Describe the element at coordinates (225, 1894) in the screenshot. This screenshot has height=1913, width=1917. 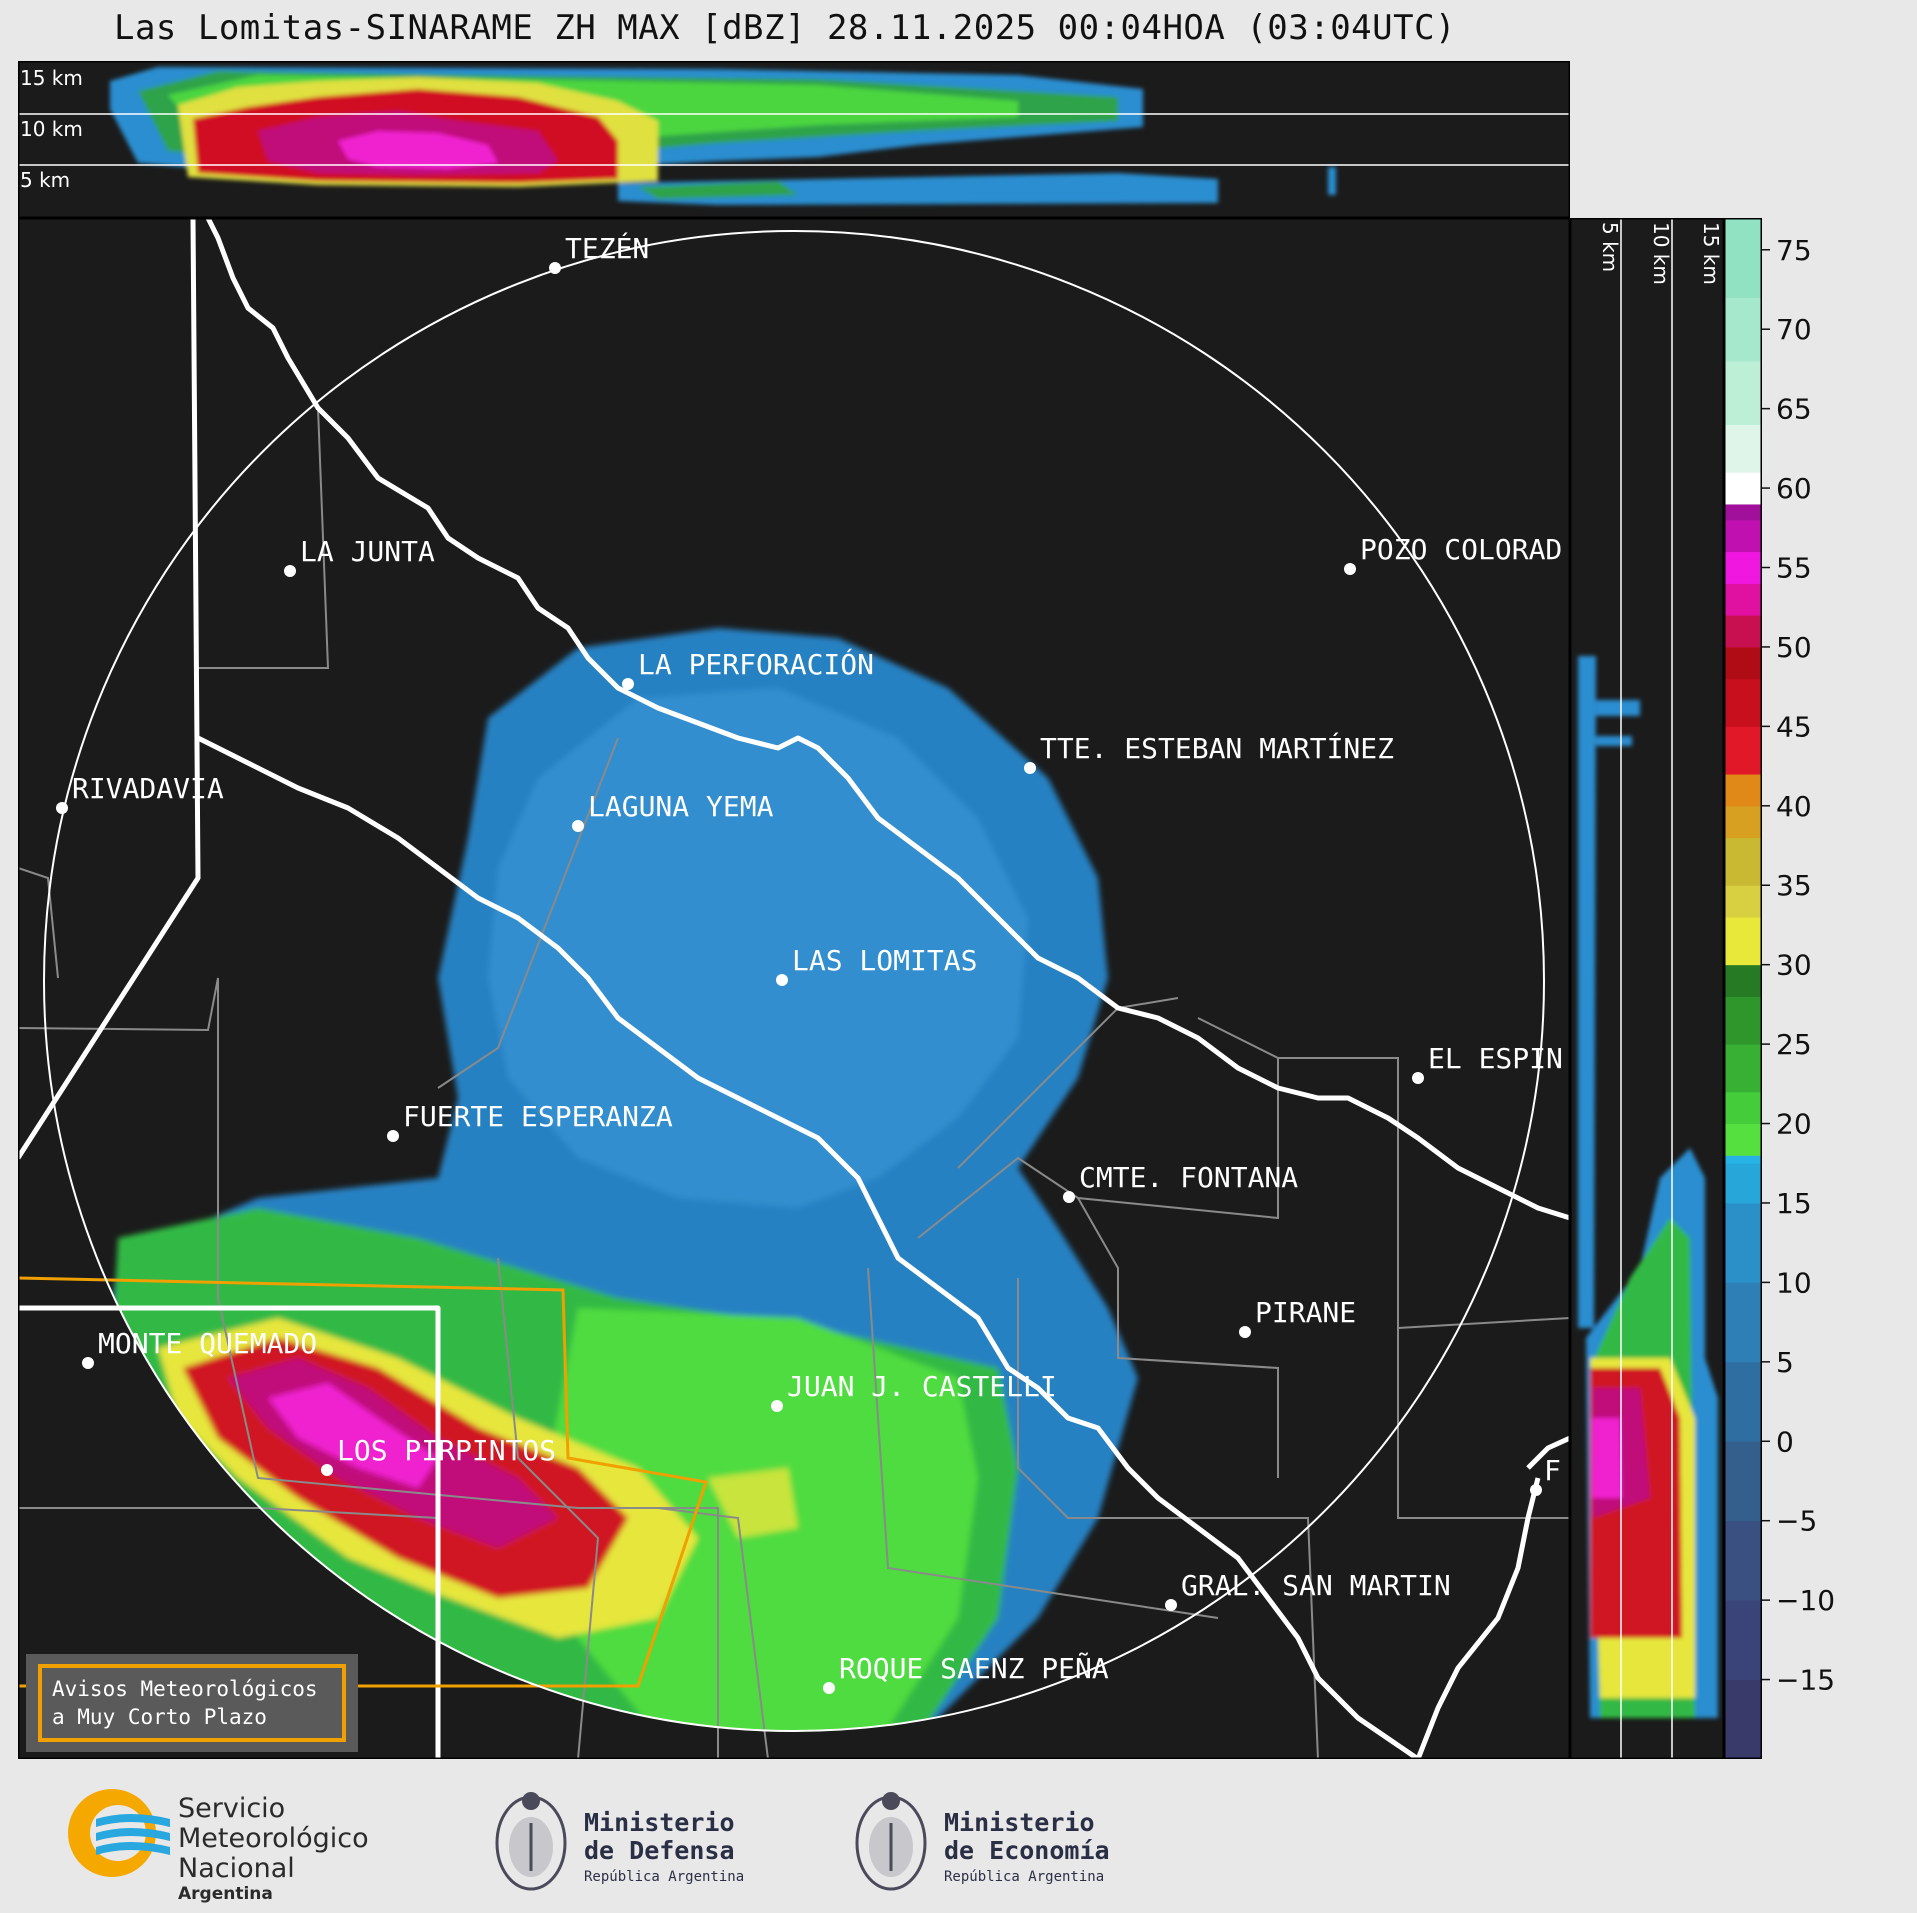
I see `smn-line4: Argentina` at that location.